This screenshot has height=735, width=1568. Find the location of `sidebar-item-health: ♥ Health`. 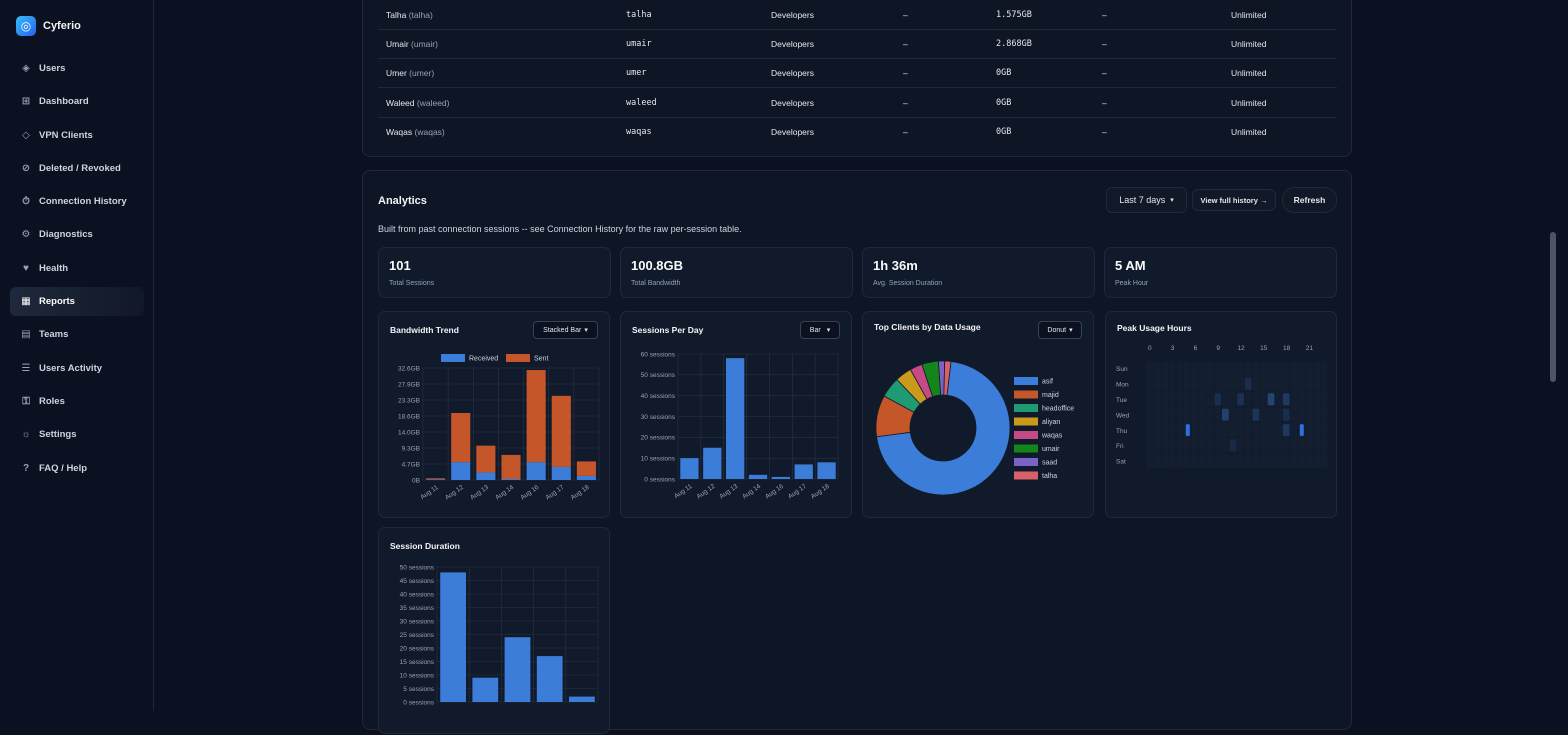

sidebar-item-health: ♥ Health is located at coordinates (77, 268).